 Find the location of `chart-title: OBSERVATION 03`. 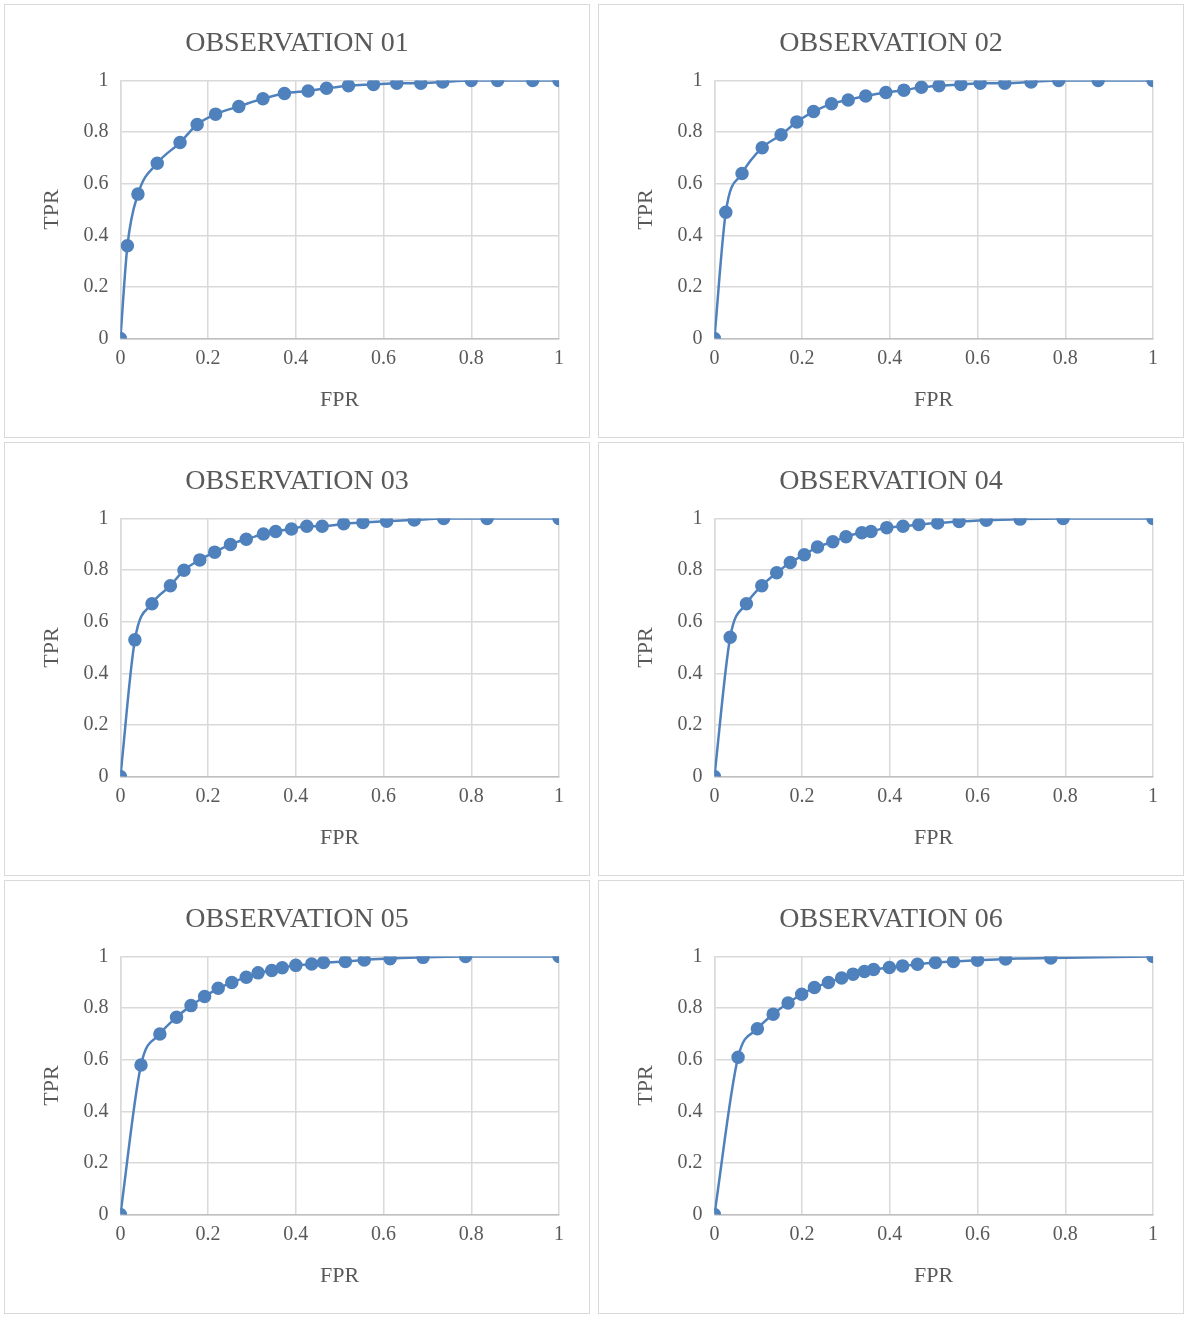

chart-title: OBSERVATION 03 is located at coordinates (297, 480).